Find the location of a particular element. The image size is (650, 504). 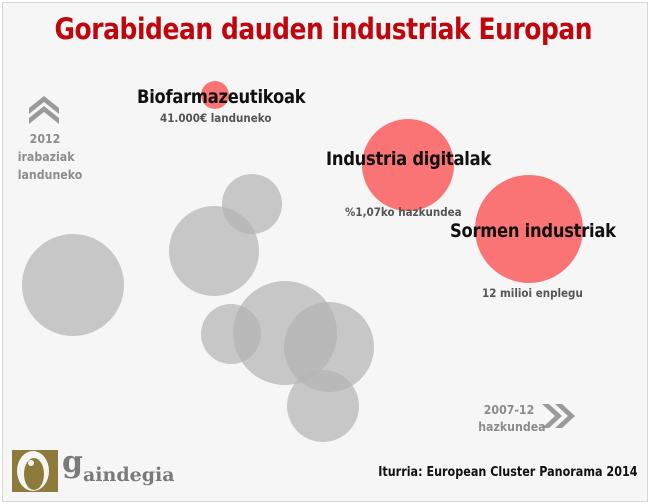

bubble-industria-digitalak is located at coordinates (408, 165).